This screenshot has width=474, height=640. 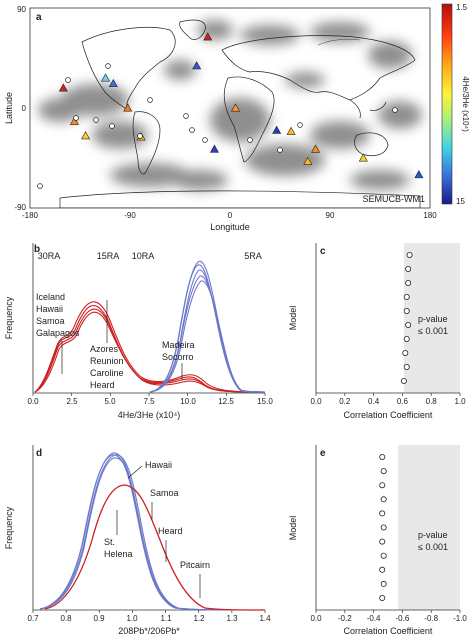 I want to click on label-socorro: Socorro, so click(x=178, y=357).